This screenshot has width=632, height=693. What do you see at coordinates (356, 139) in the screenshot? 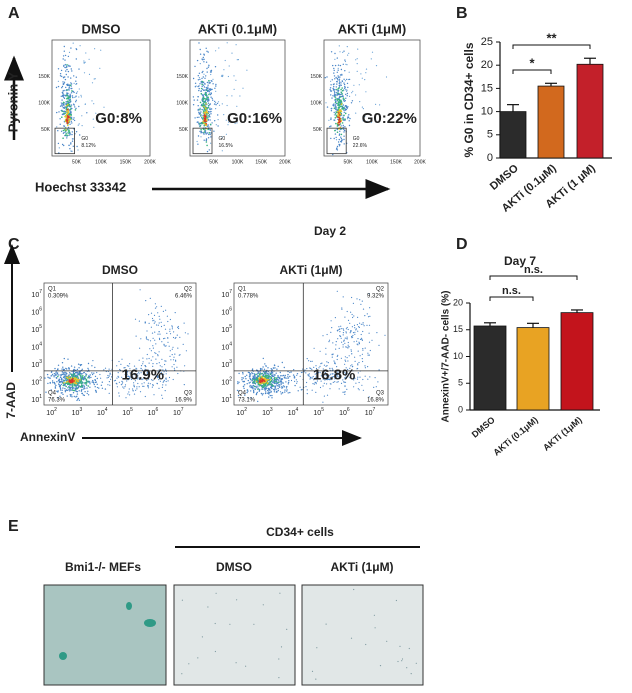
I see `gate-name: G0` at bounding box center [356, 139].